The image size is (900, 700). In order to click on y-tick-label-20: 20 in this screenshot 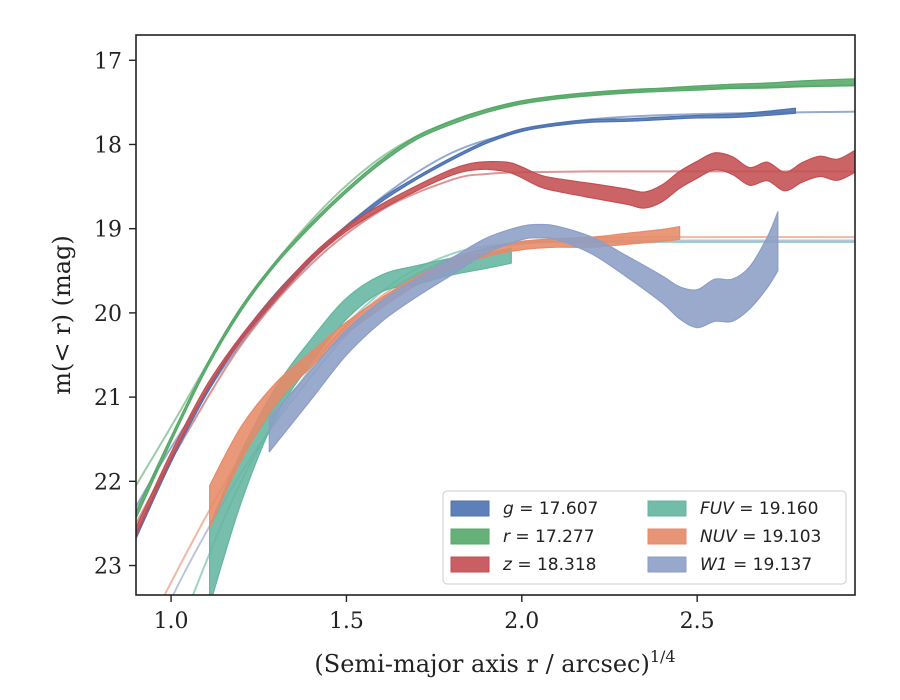, I will do `click(108, 314)`.